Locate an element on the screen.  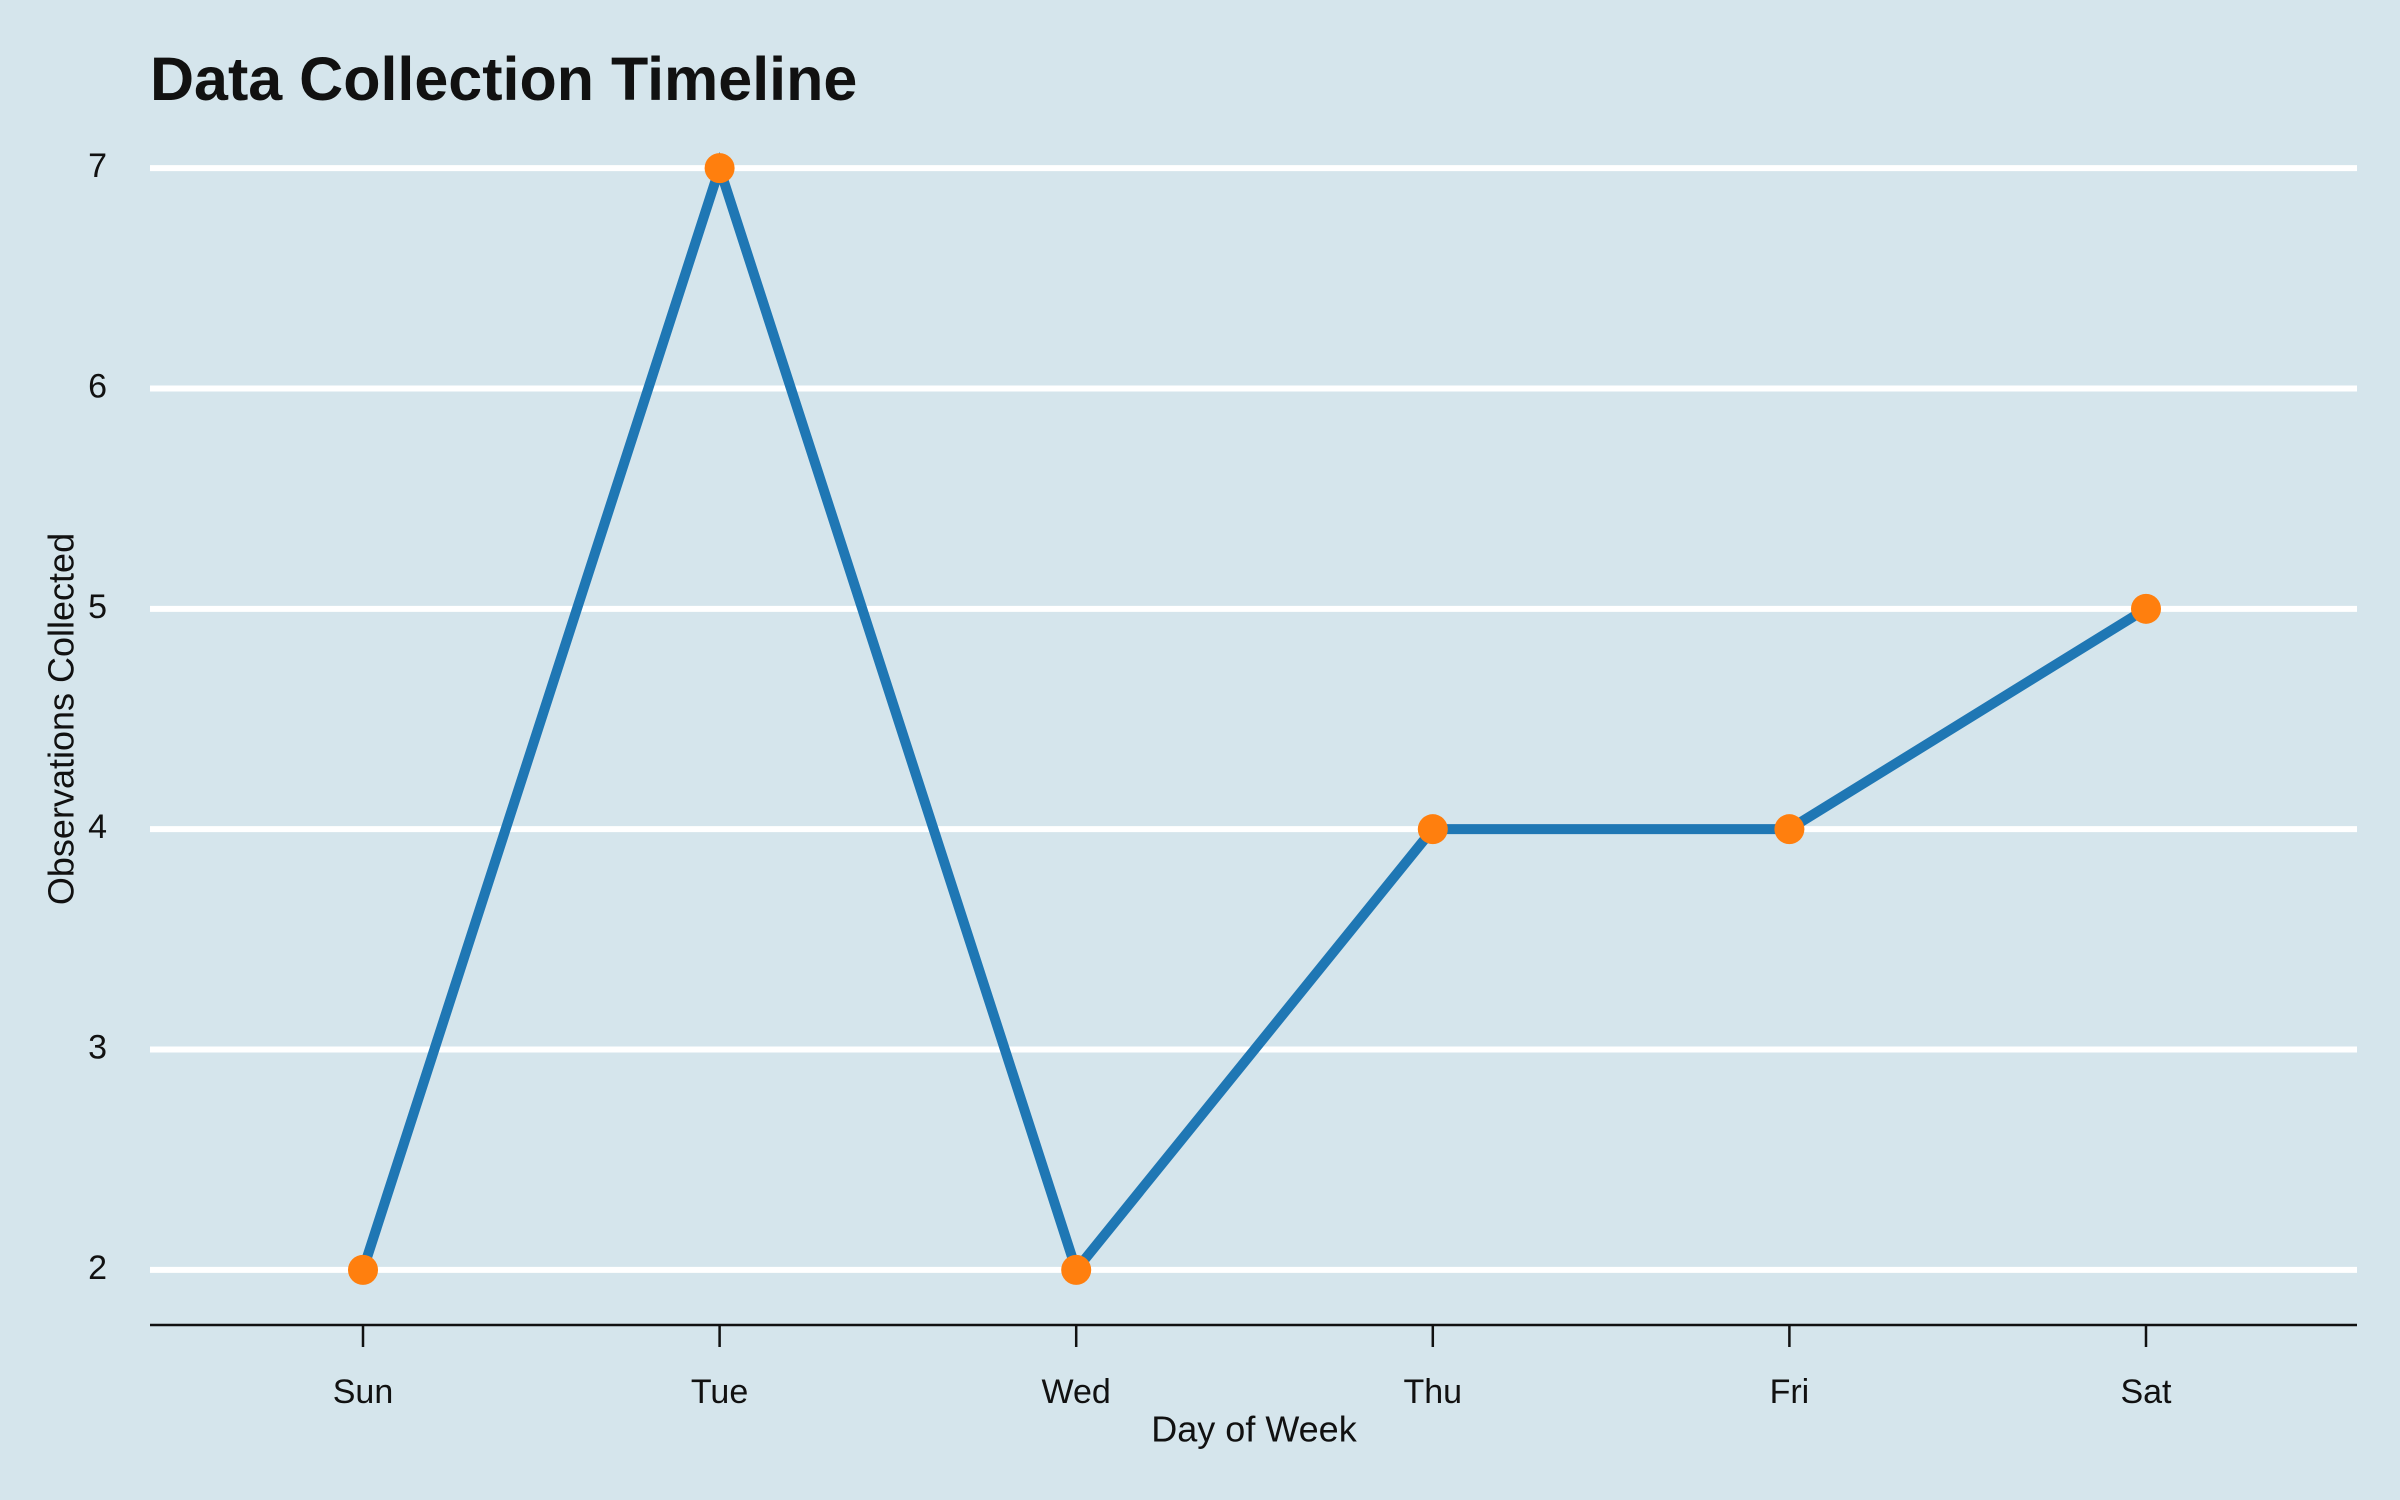
y-tick-label: 5 is located at coordinates (97, 607).